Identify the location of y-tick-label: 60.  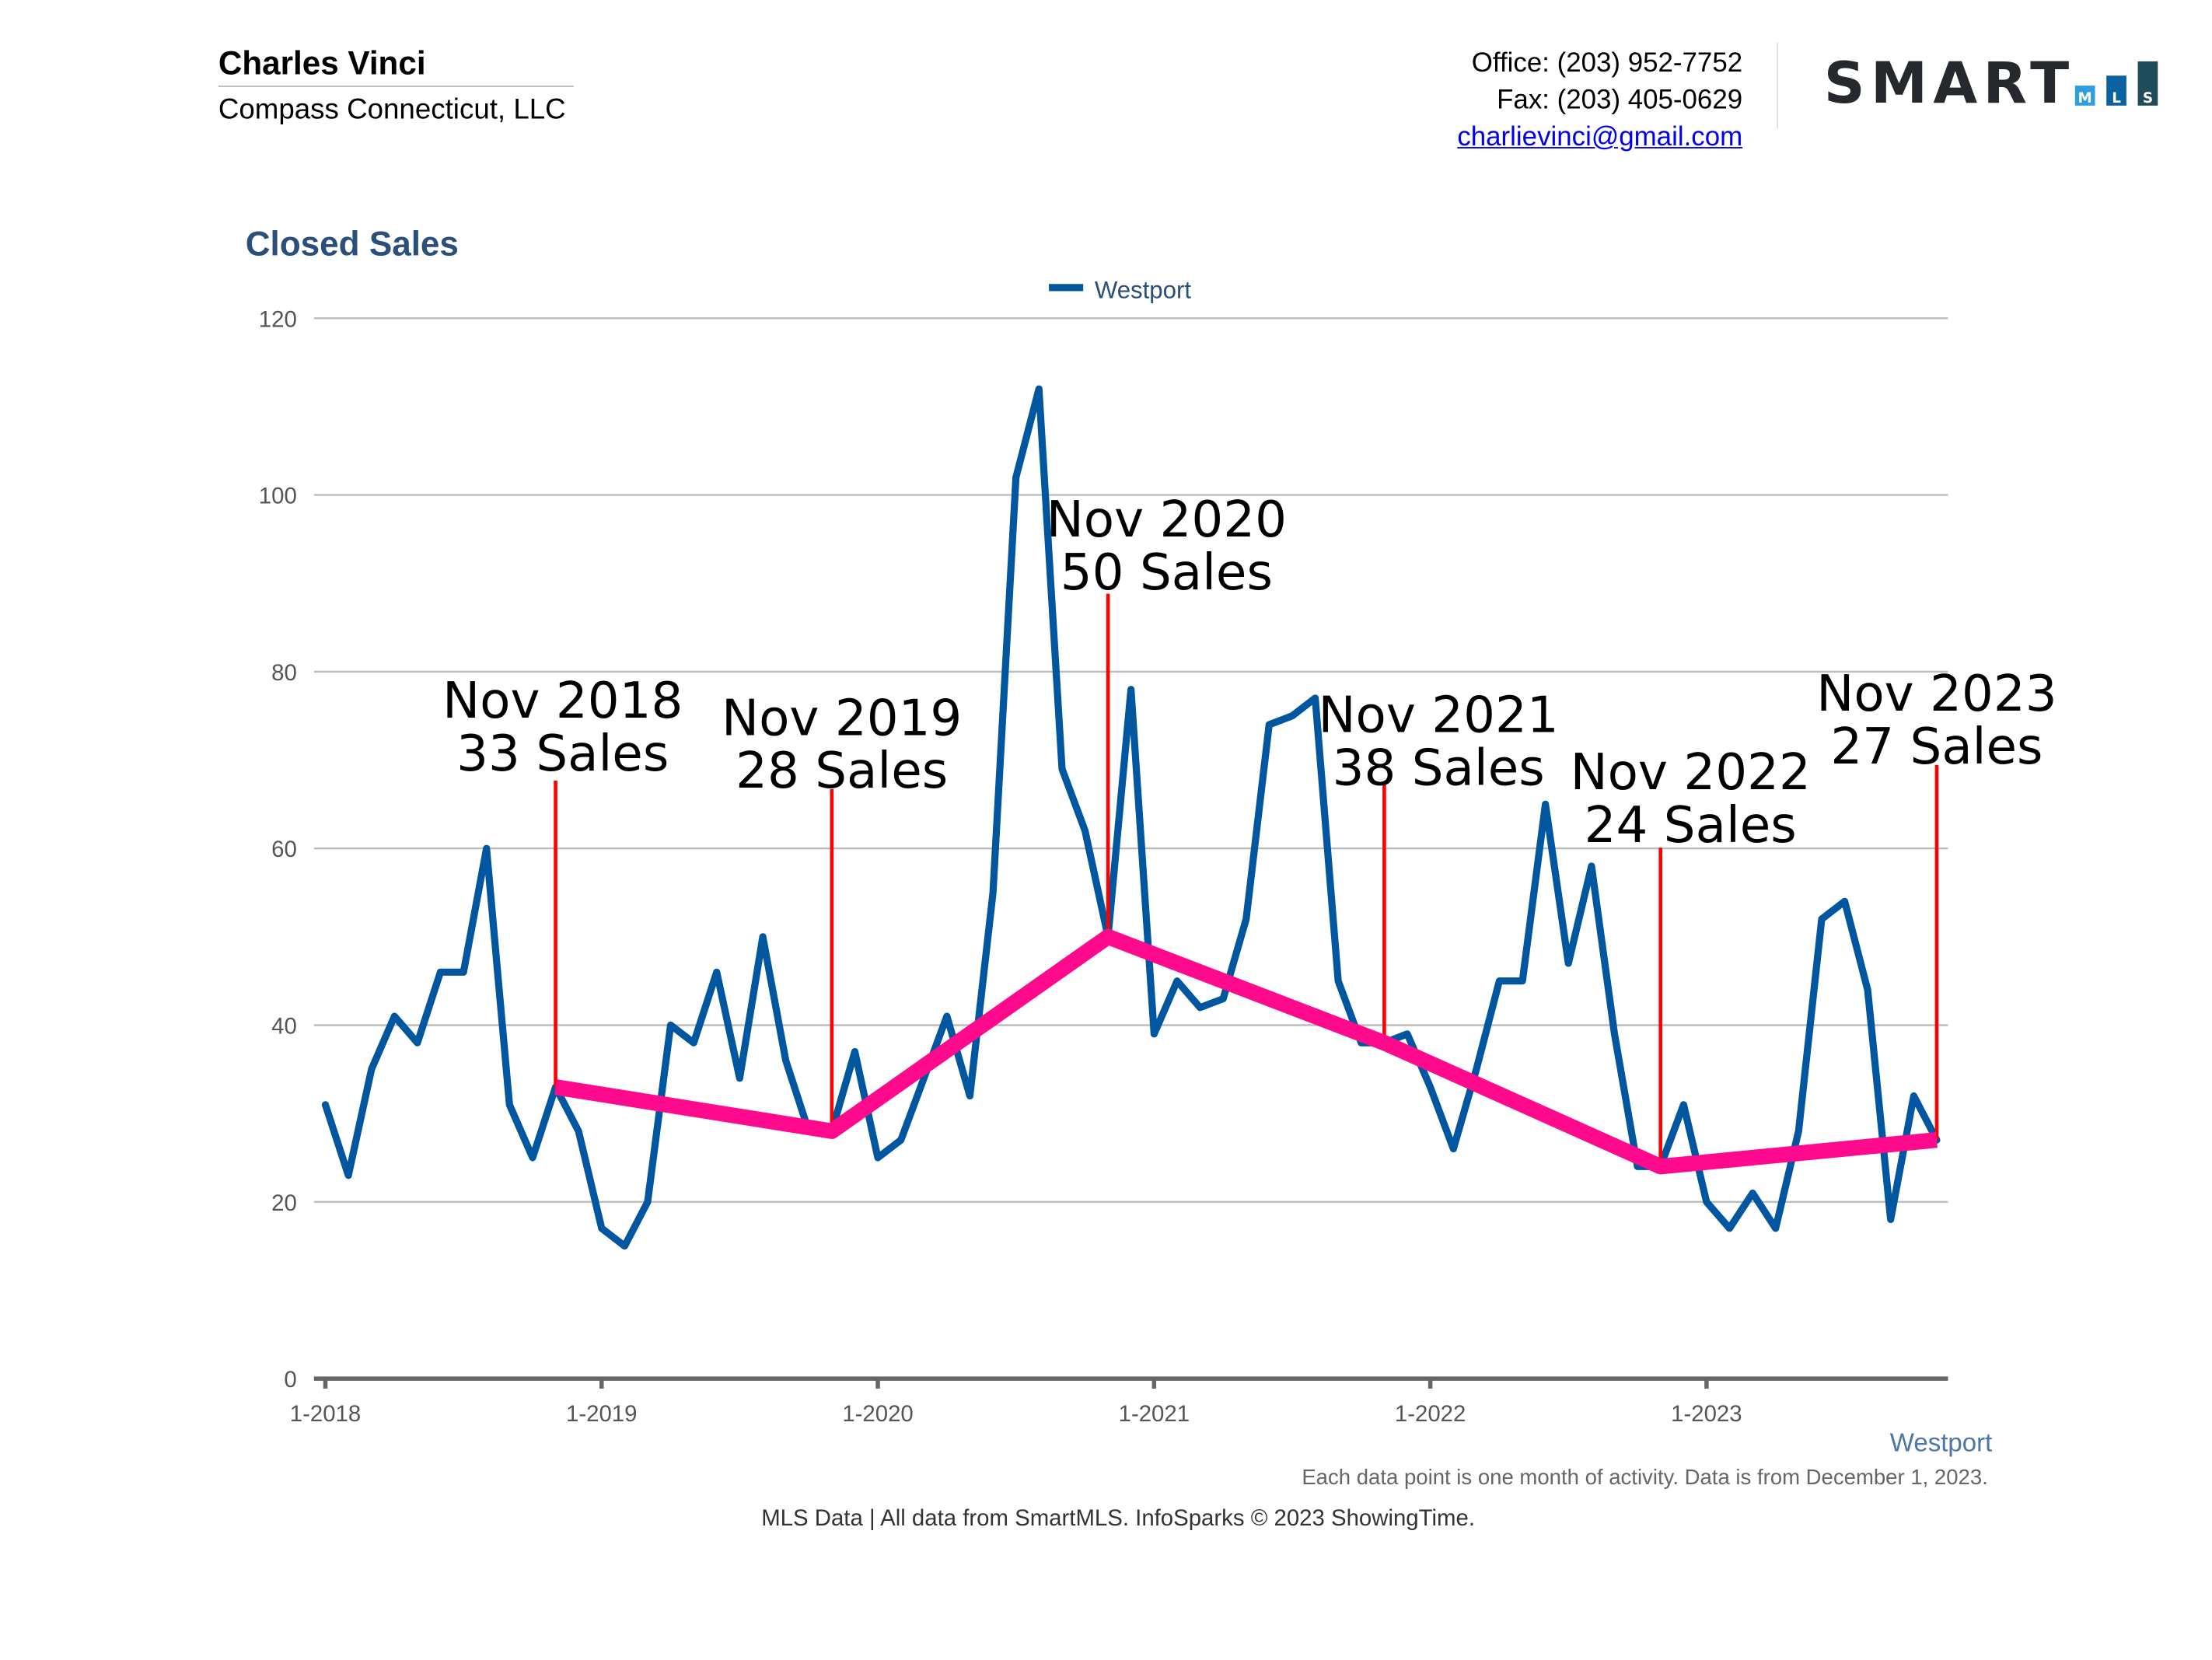
(284, 849).